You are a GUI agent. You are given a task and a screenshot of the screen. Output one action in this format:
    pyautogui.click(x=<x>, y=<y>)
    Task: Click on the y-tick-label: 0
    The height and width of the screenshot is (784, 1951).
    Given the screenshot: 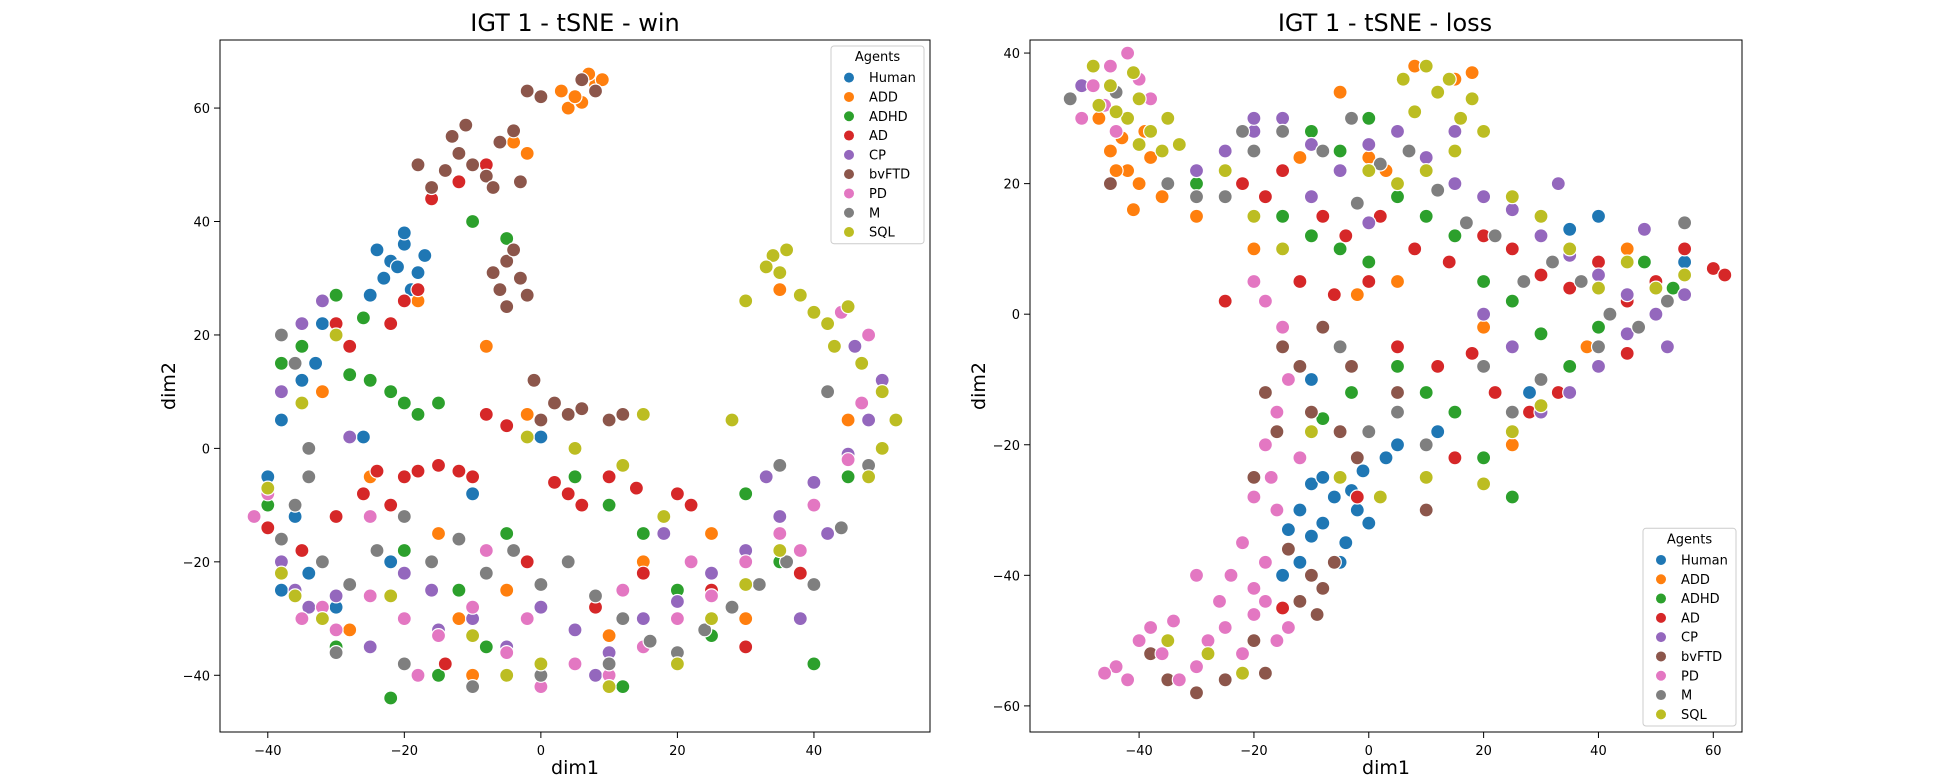 What is the action you would take?
    pyautogui.click(x=1016, y=315)
    